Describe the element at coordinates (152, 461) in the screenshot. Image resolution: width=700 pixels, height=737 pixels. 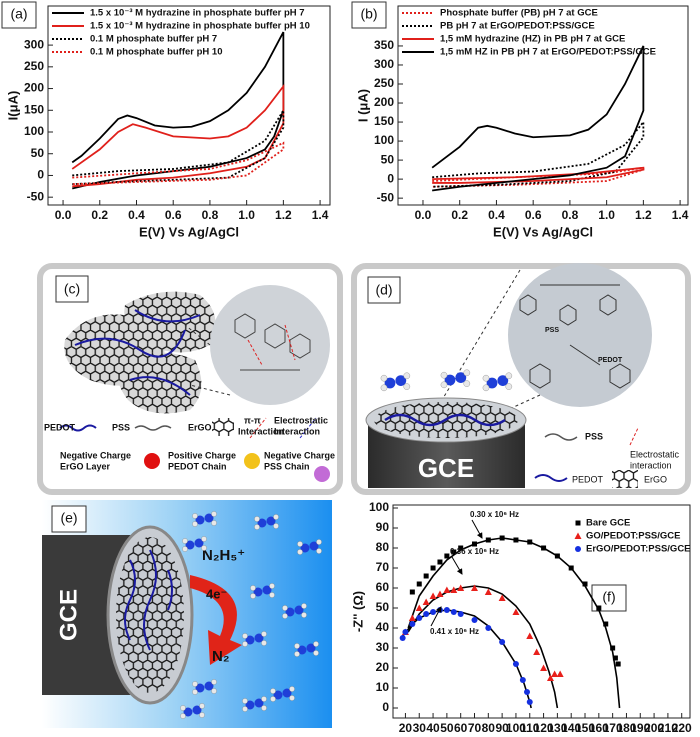
I see `negative-charge` at that location.